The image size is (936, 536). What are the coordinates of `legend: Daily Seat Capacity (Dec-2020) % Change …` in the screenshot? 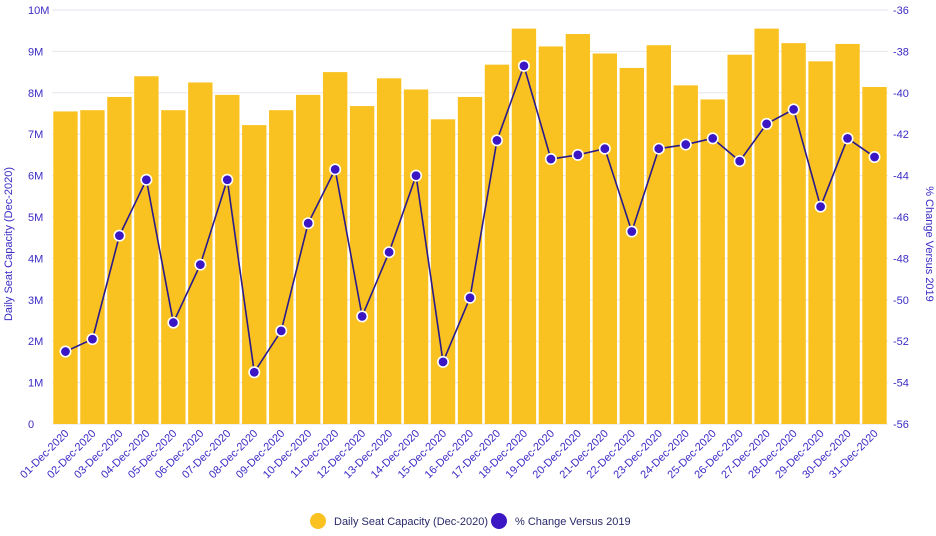 It's located at (470, 521).